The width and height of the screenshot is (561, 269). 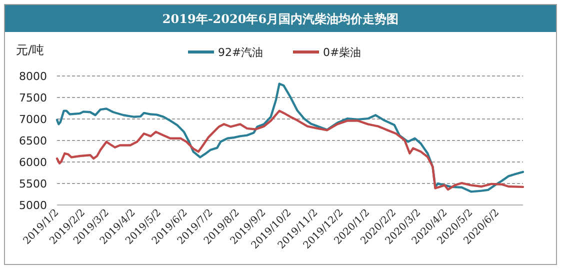 I want to click on y-tick-label: 8000, so click(x=33, y=76).